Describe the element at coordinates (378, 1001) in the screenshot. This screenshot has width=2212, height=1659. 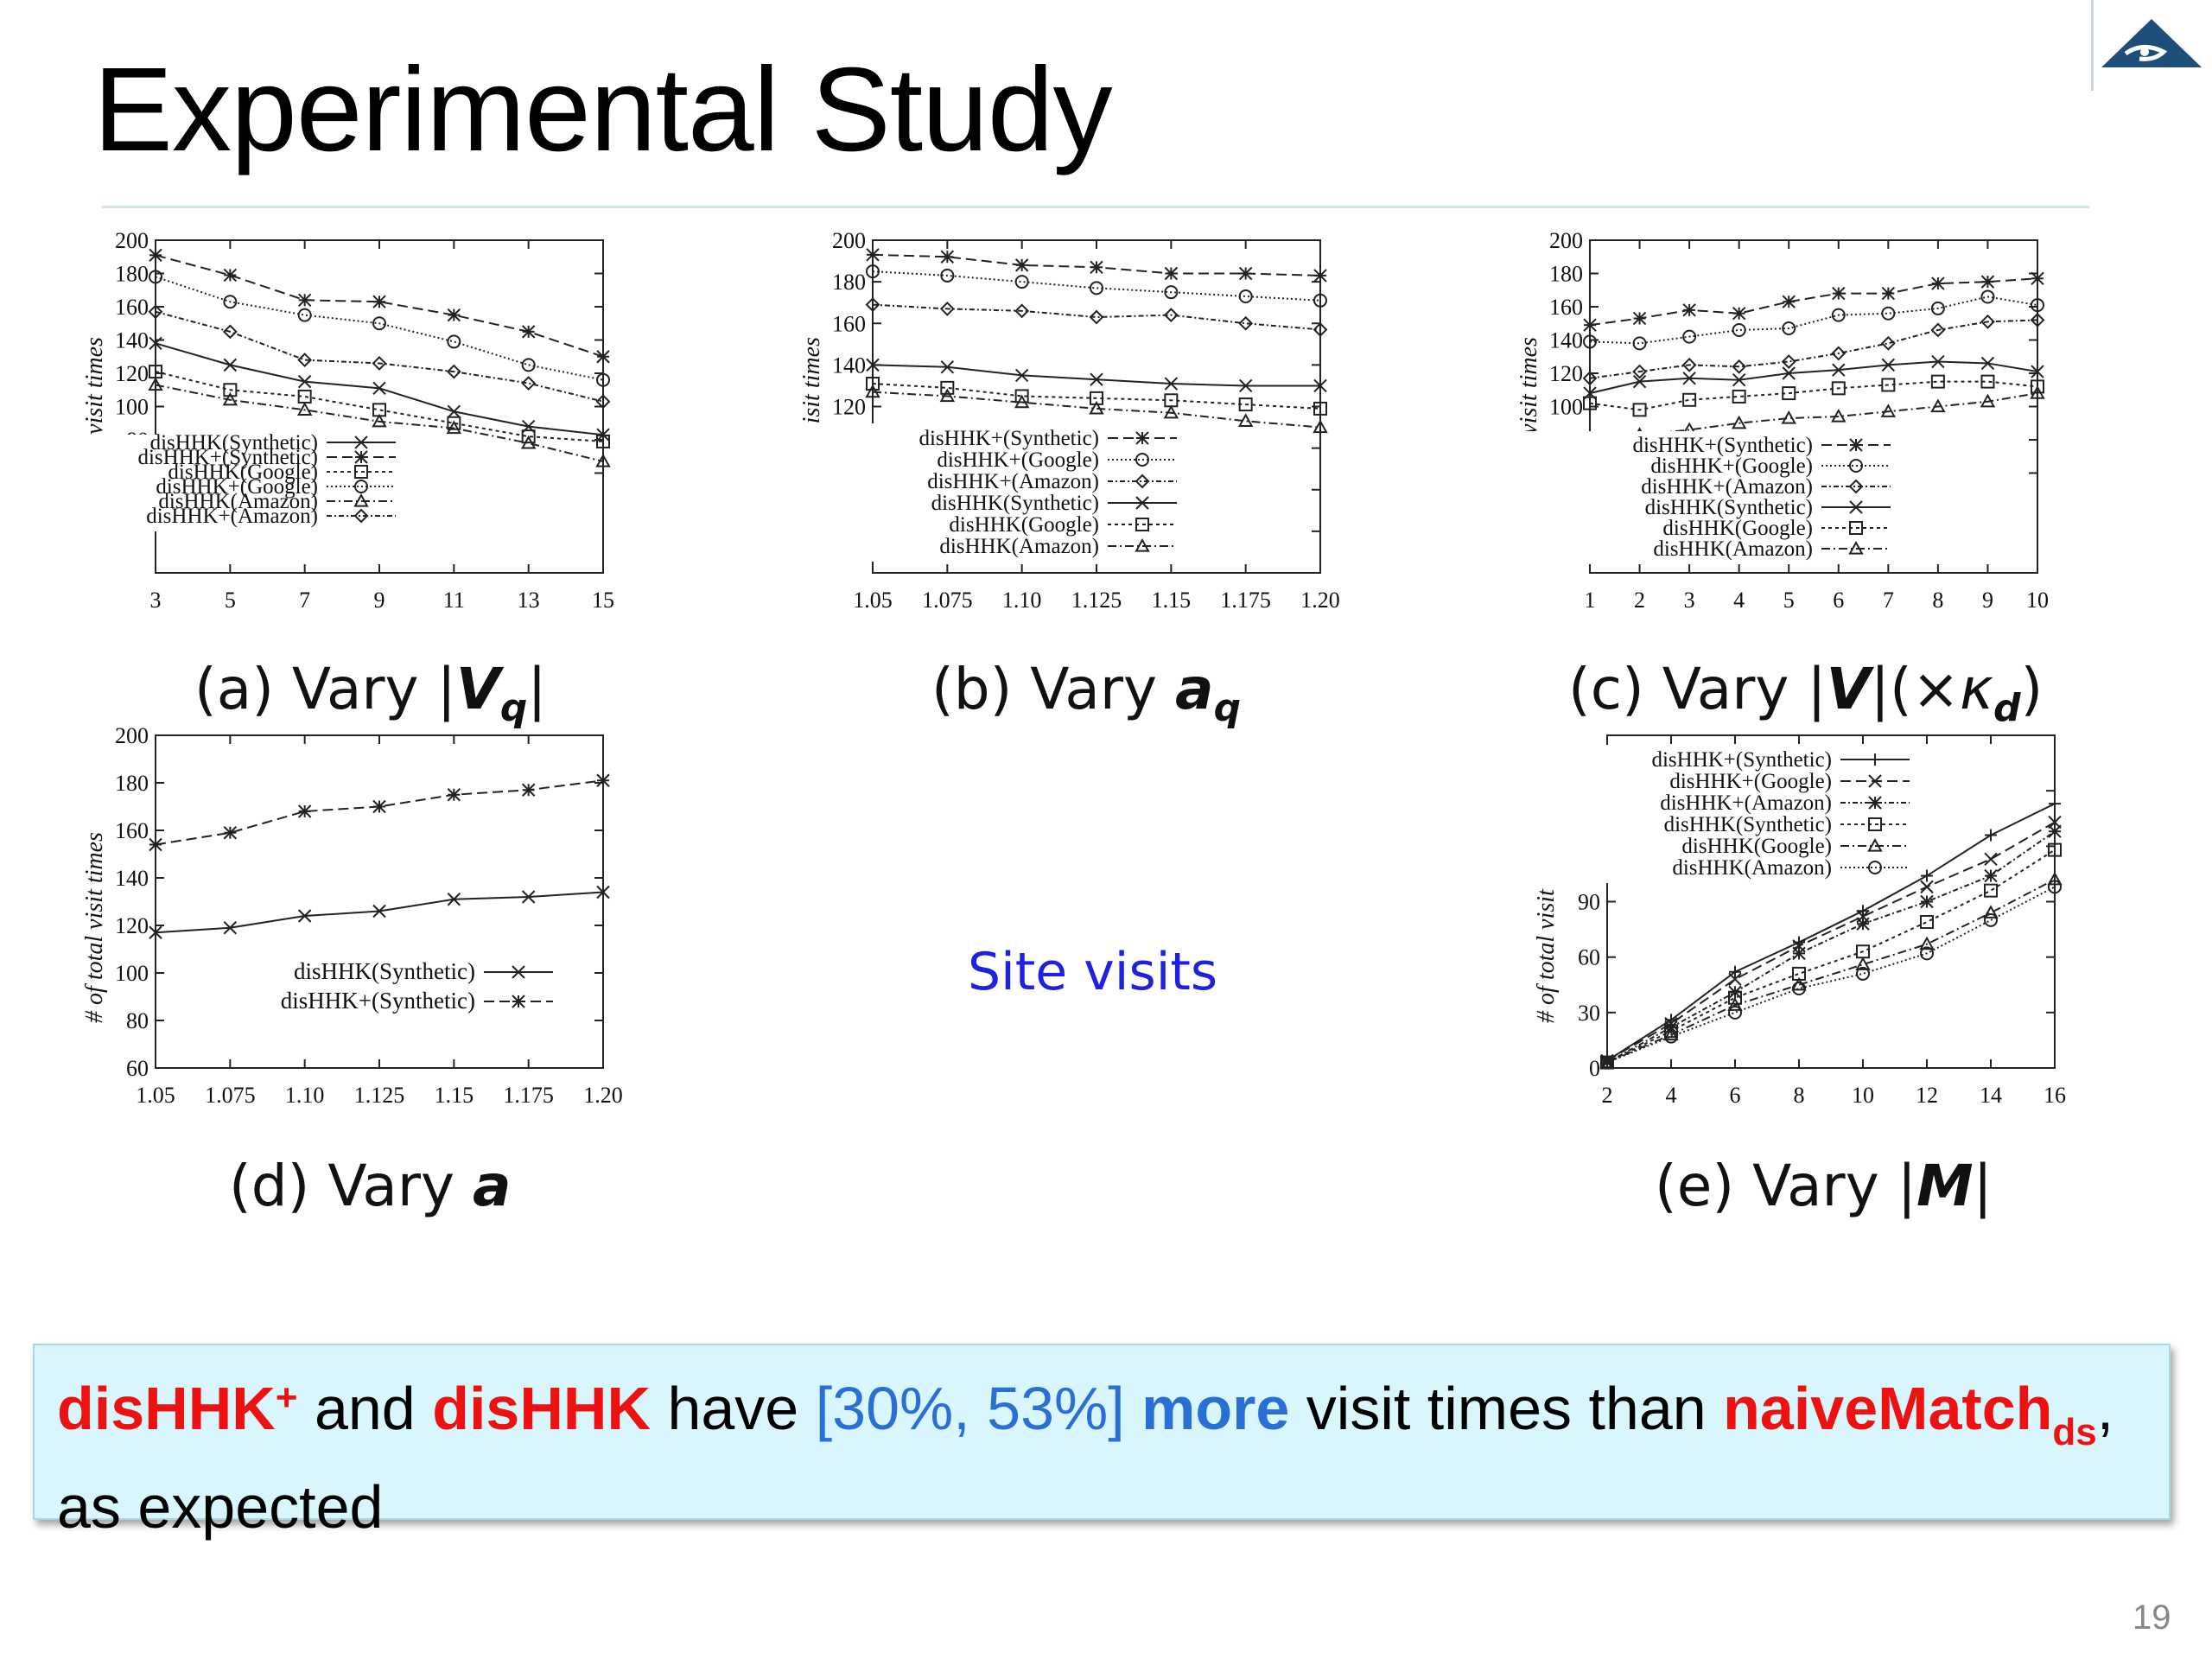
I see `legend-label: disHHK+(Synthetic)` at that location.